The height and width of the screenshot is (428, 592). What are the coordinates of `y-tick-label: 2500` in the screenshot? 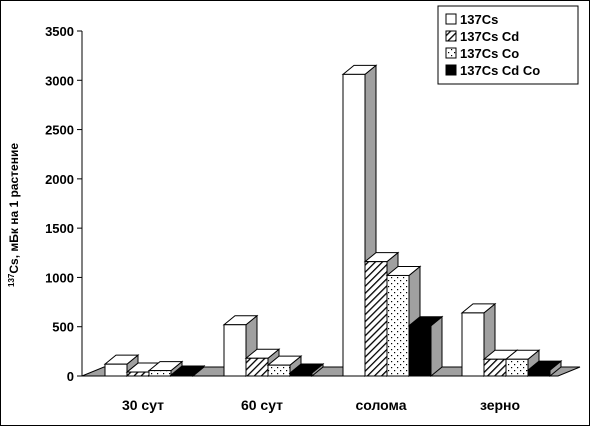 It's located at (59, 130).